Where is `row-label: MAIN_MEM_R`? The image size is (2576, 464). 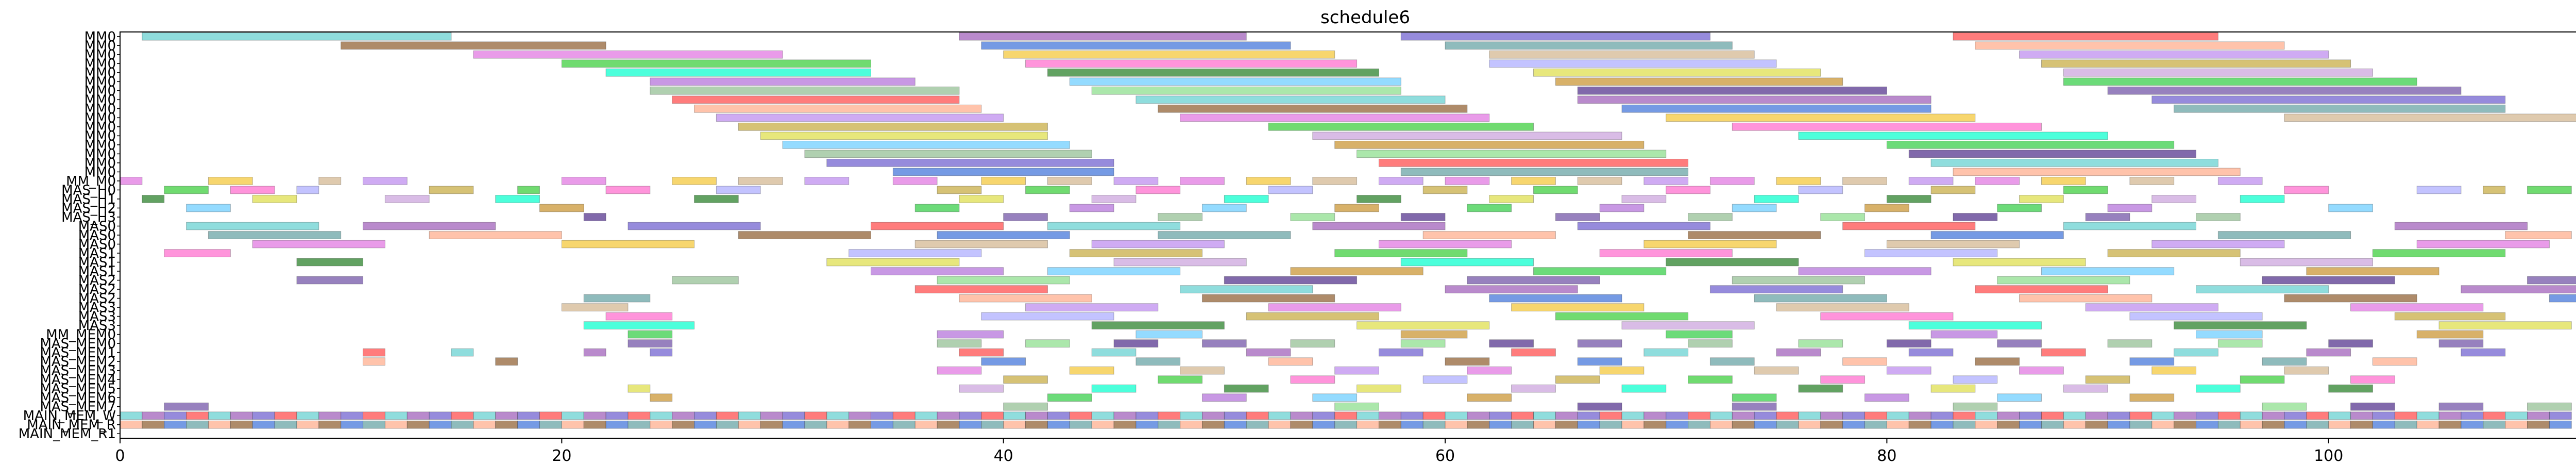
row-label: MAIN_MEM_R is located at coordinates (71, 425).